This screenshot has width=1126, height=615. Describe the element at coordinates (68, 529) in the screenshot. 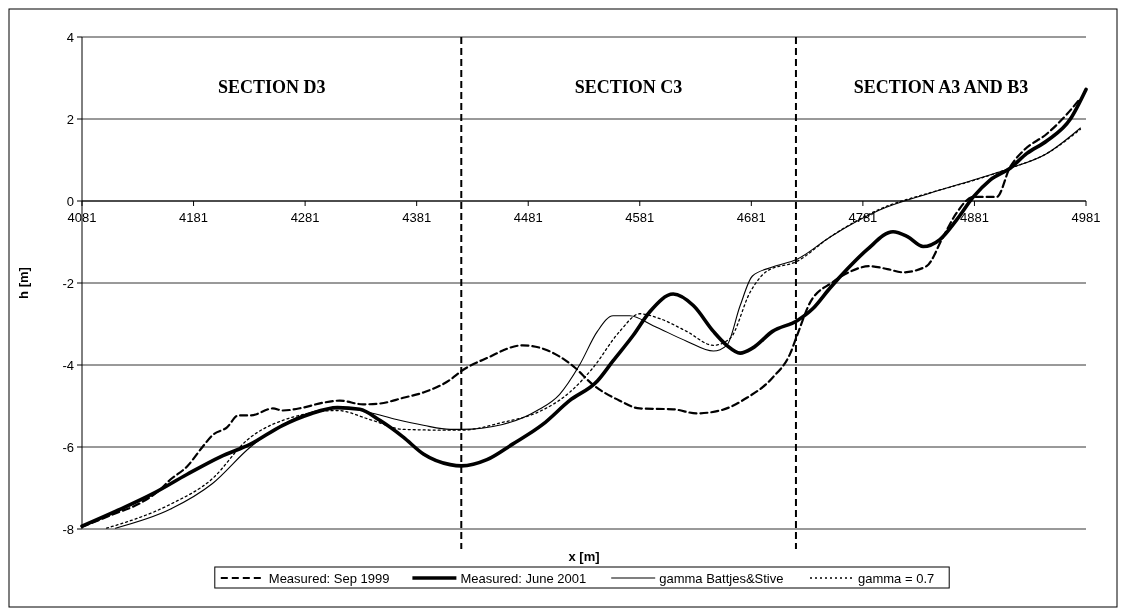

I see `y-tick-label: -8` at that location.